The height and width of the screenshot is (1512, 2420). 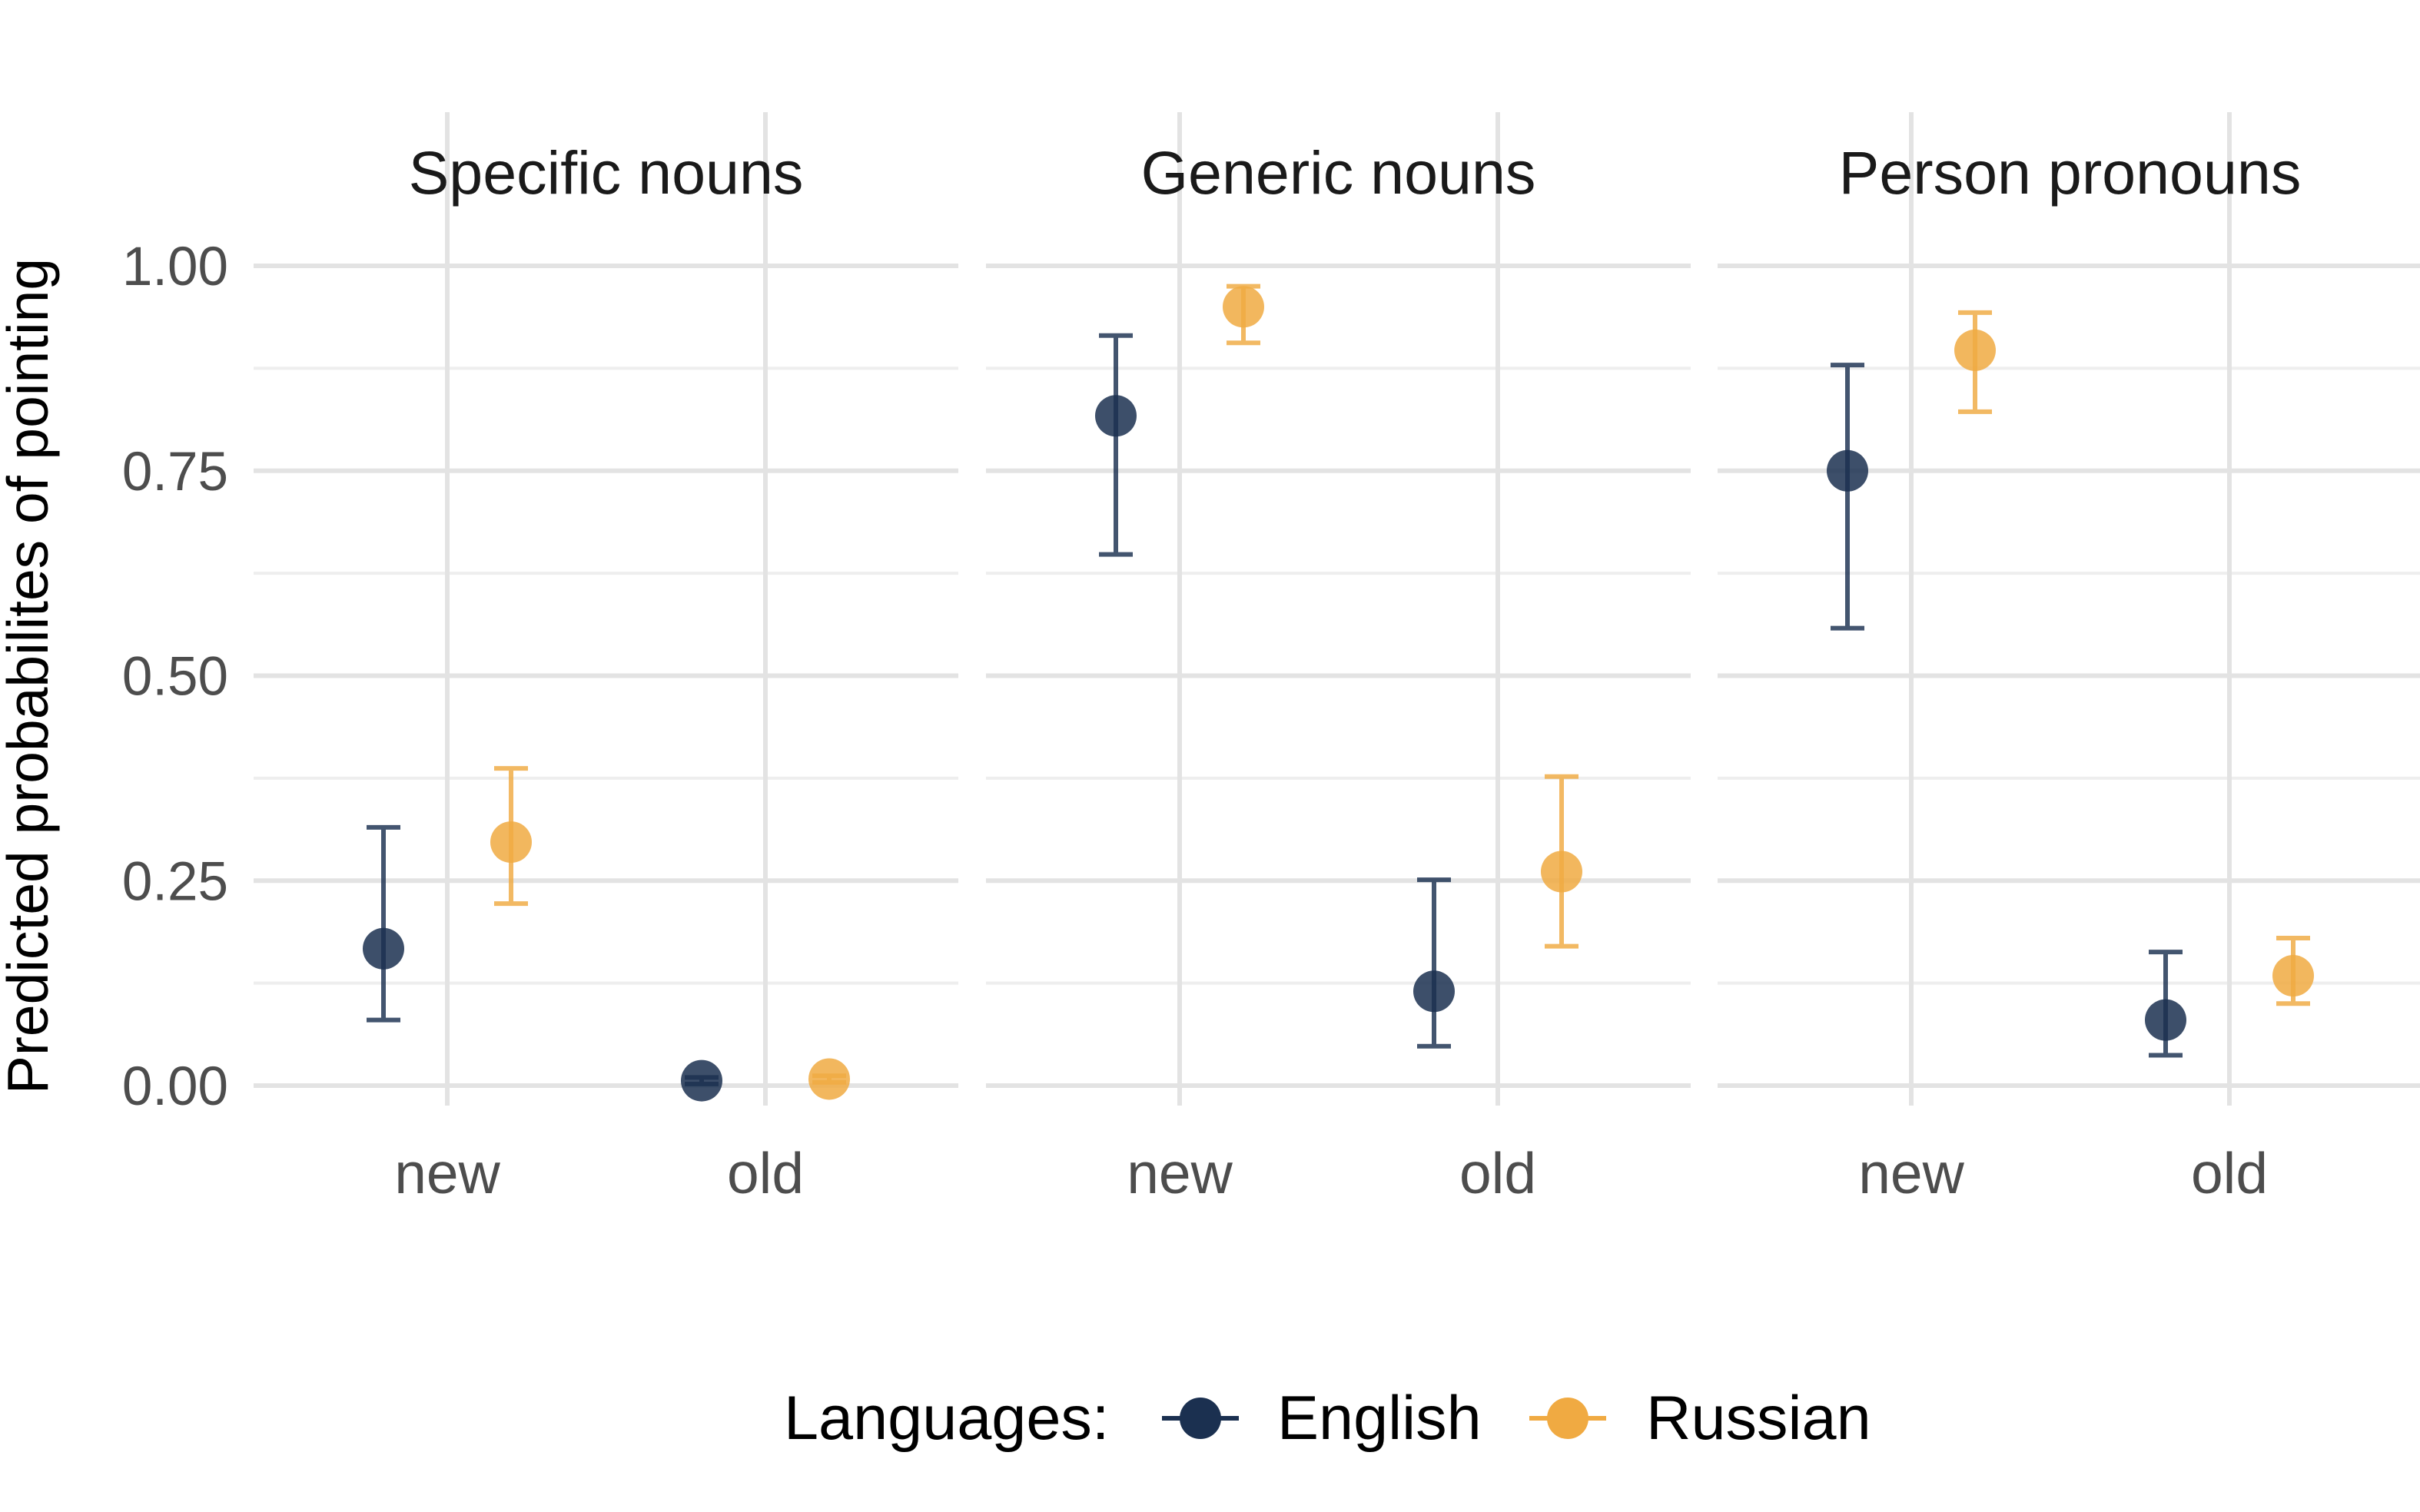 I want to click on legend-label: English, so click(x=1379, y=1419).